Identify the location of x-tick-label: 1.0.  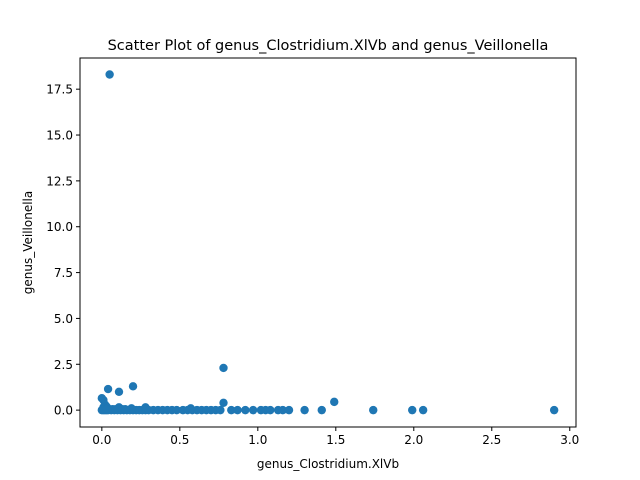
(257, 440).